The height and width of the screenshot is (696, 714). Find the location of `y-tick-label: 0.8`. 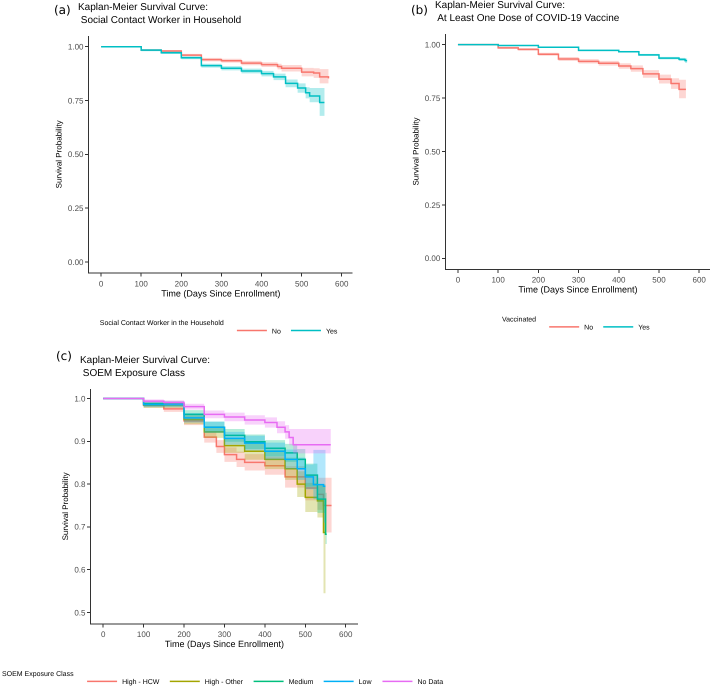

y-tick-label: 0.8 is located at coordinates (80, 484).